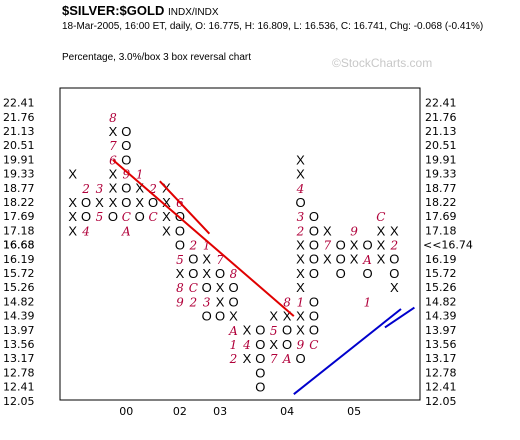 This screenshot has width=520, height=440. I want to click on y-tick-left: 21.76, so click(19, 117).